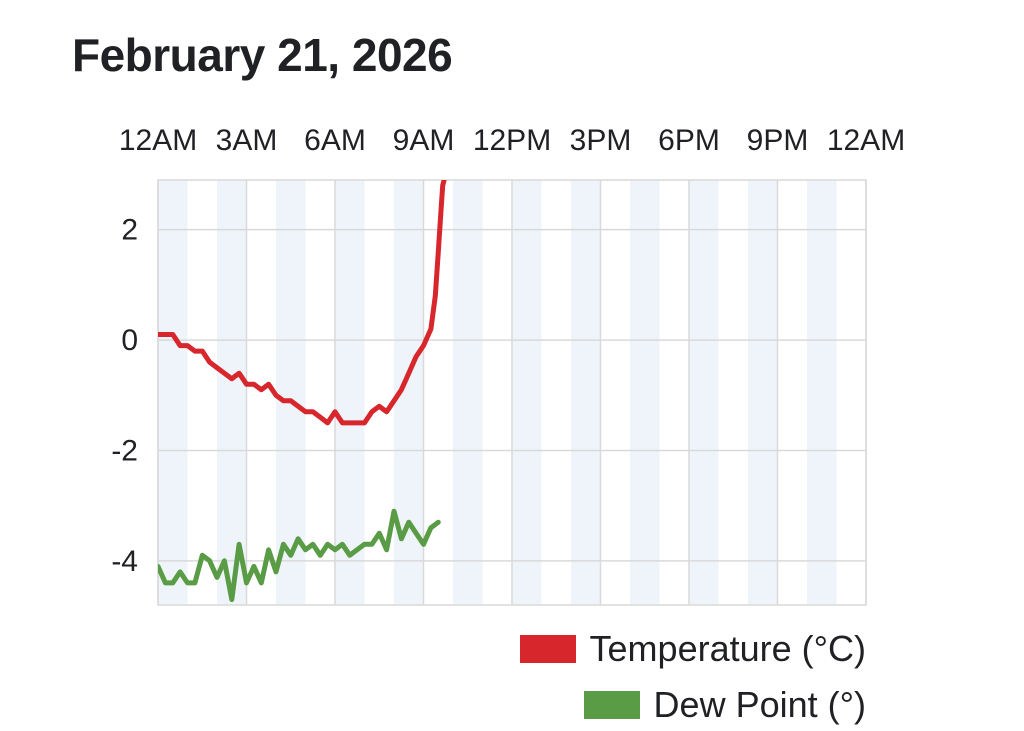  Describe the element at coordinates (689, 140) in the screenshot. I see `x-tick-label: 6PM` at that location.